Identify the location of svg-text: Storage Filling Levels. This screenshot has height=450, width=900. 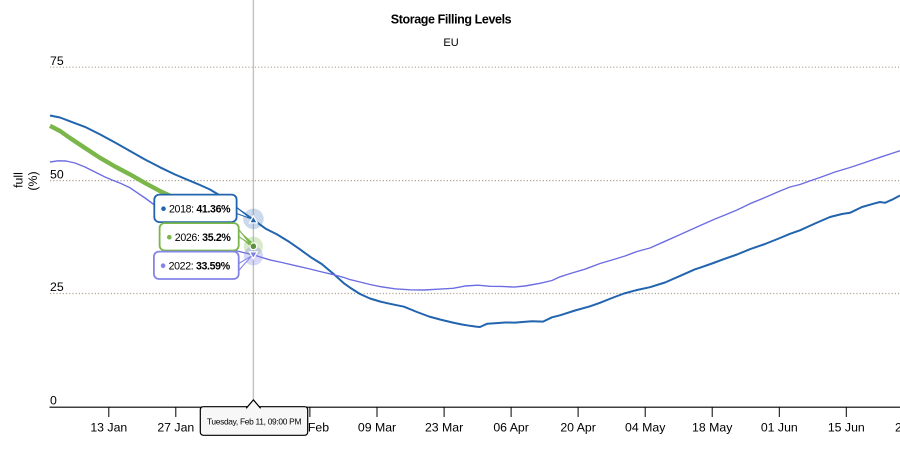
(451, 20).